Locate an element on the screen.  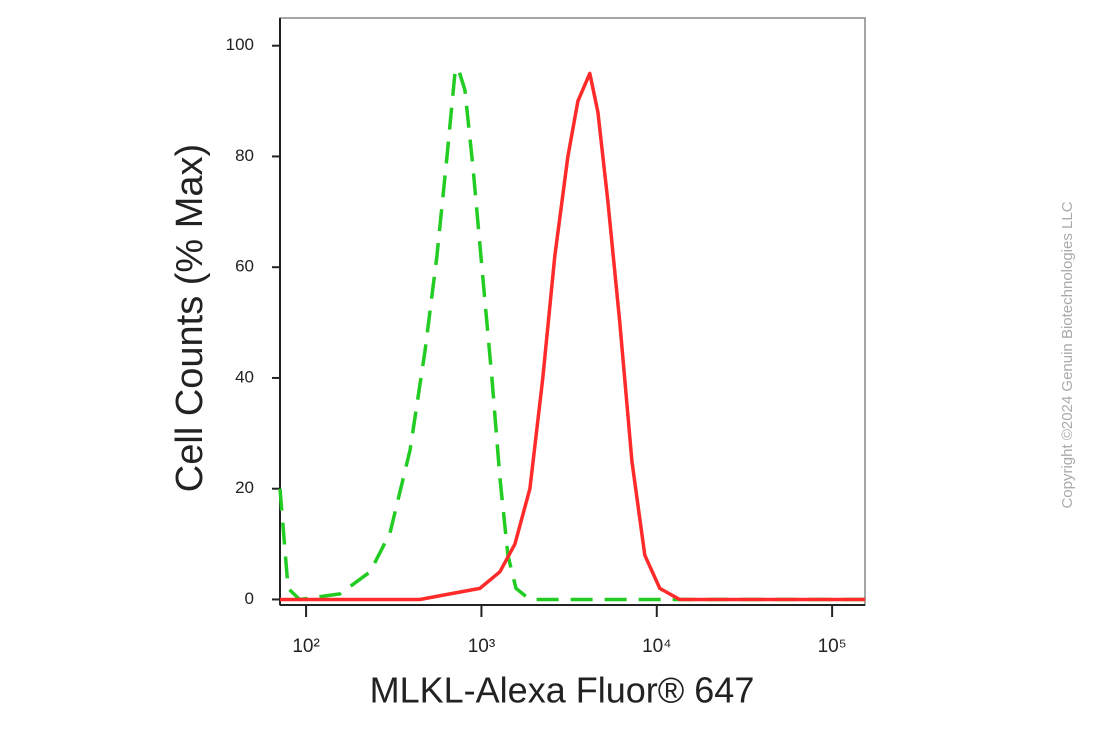
x-tick-label: 10⁵ is located at coordinates (832, 646).